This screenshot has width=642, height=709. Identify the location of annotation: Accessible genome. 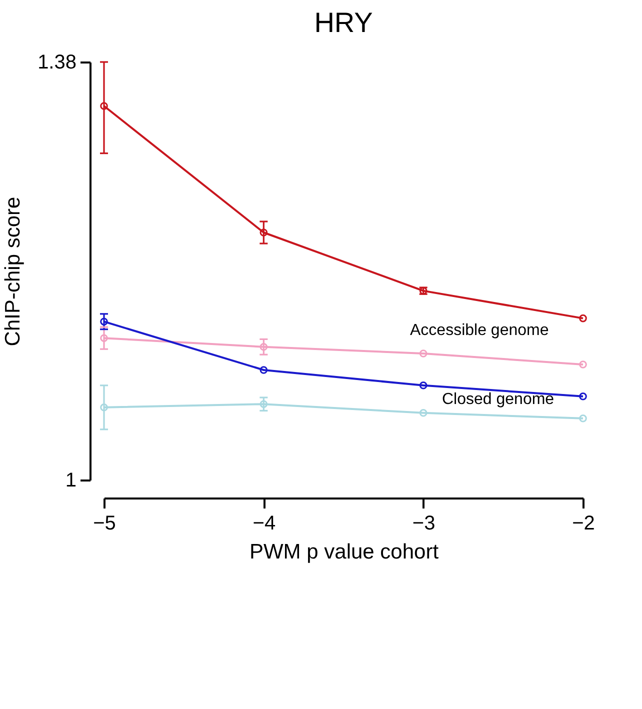
(479, 331).